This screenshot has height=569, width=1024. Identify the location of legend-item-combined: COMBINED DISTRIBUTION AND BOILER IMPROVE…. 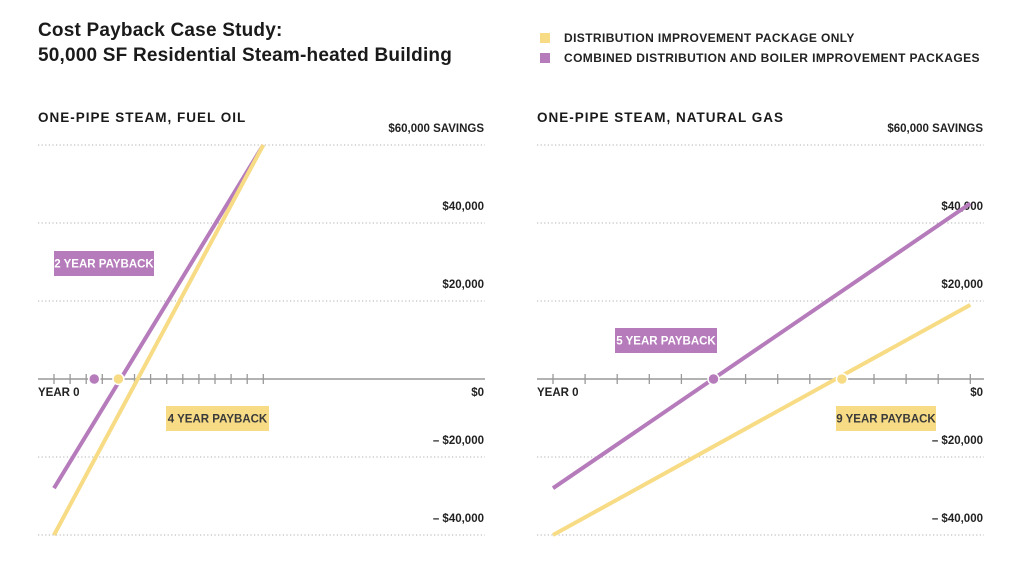
(760, 58).